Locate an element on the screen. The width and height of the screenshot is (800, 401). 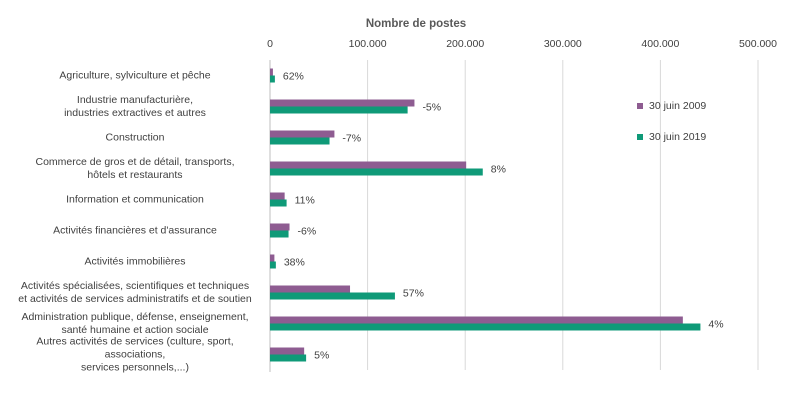
data-label: 62% is located at coordinates (293, 77).